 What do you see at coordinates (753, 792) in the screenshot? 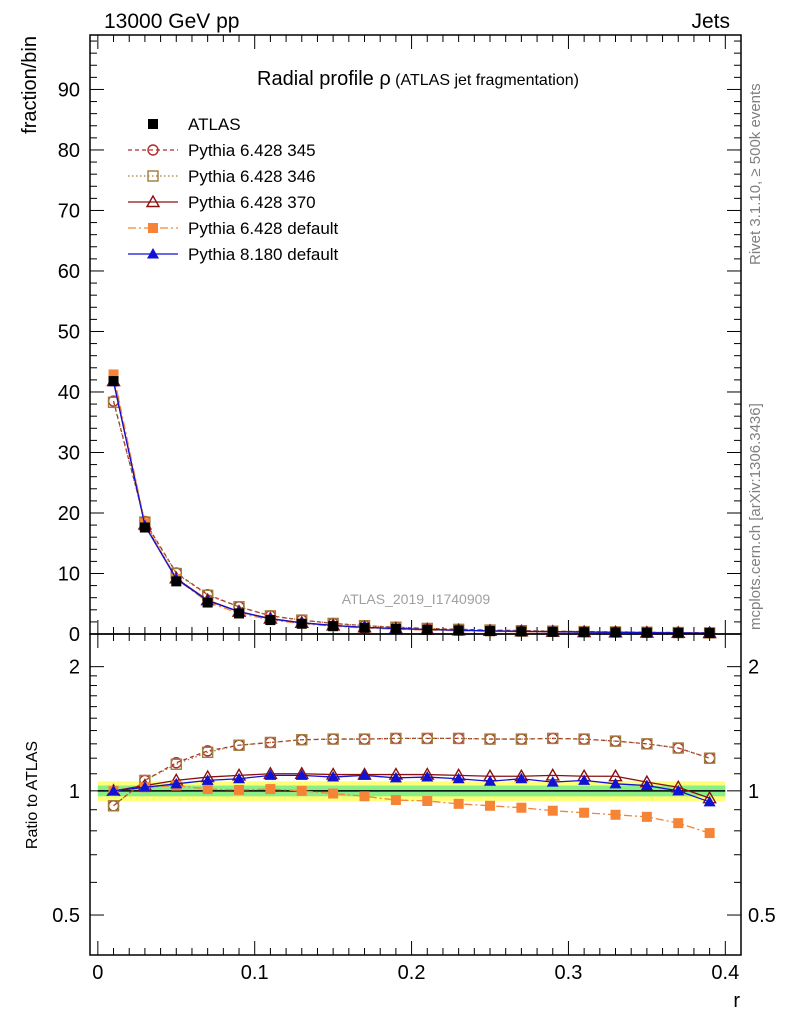
I see `ratio-y-tick-label-right: 1` at bounding box center [753, 792].